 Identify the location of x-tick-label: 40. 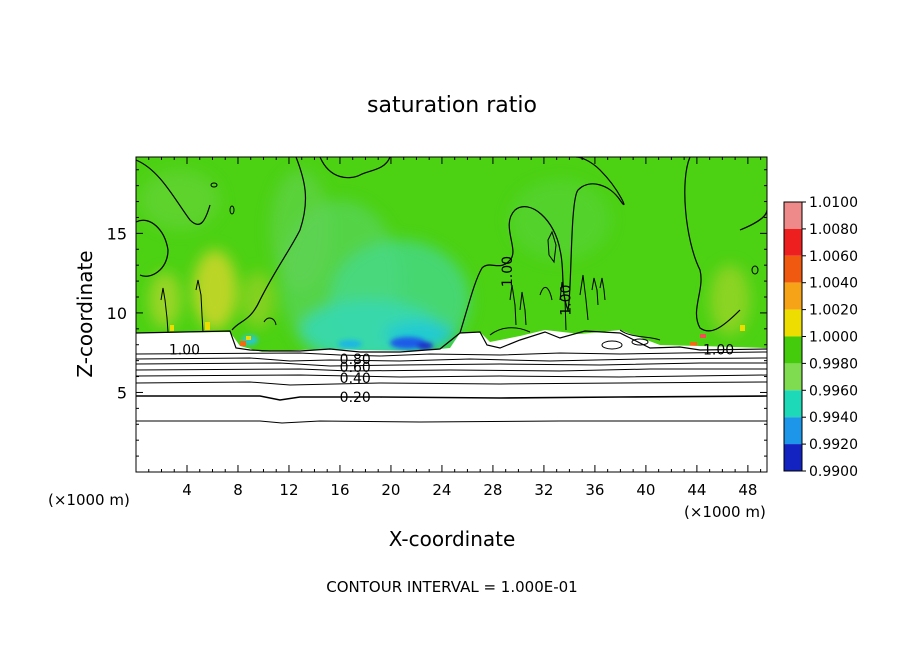
(645, 490).